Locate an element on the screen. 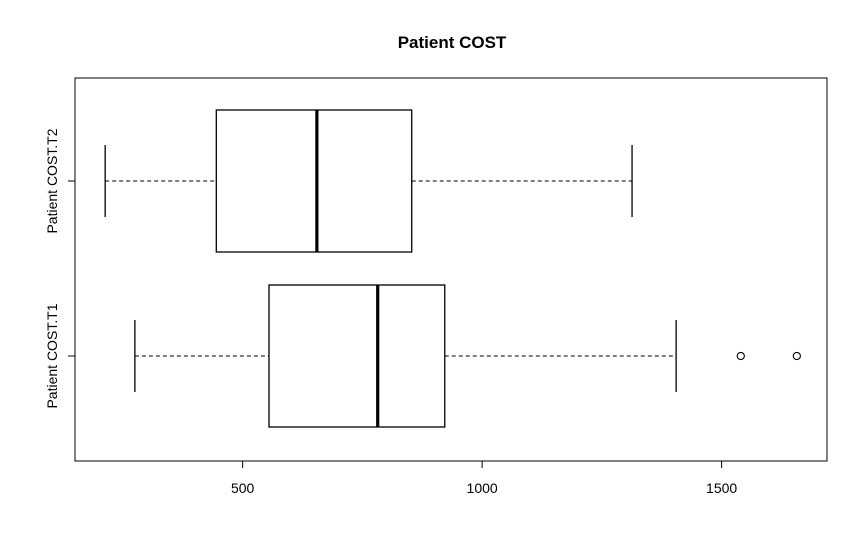  category-label: Patient COST.T1 is located at coordinates (52, 355).